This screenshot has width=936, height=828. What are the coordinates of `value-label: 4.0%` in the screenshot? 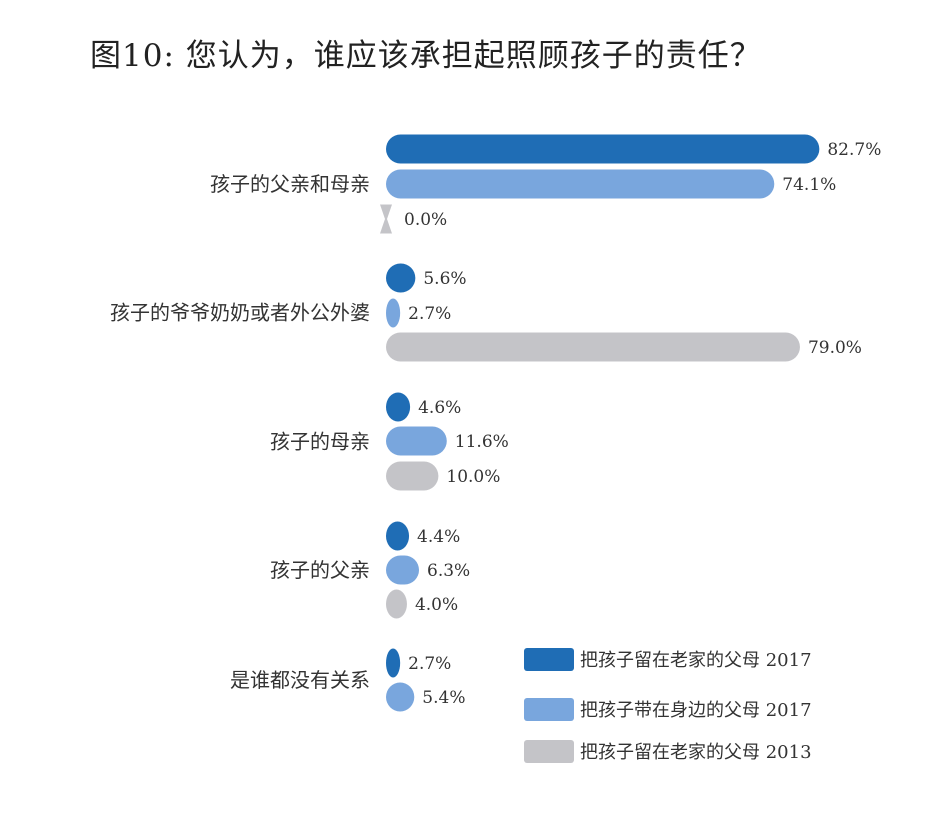 It's located at (436, 605).